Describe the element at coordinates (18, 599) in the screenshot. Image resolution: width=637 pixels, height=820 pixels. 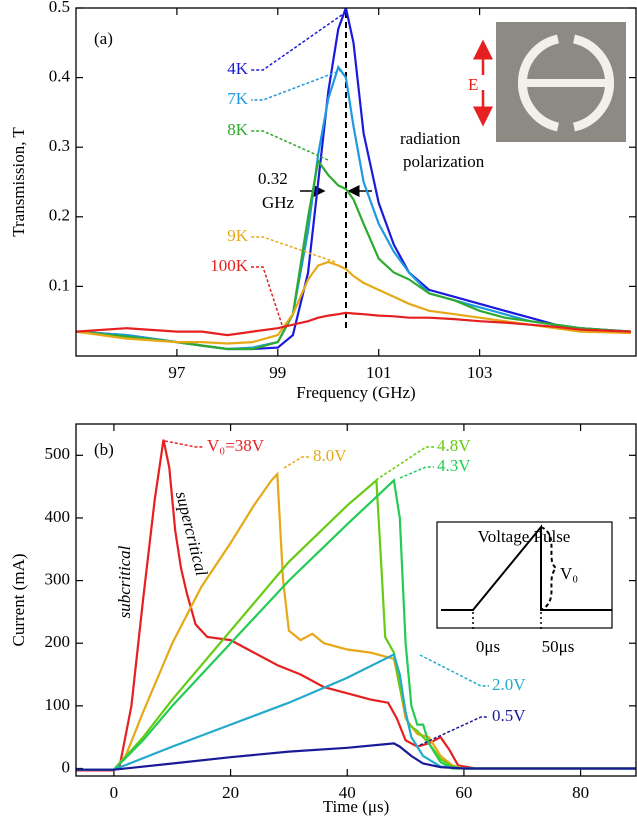
I see `y-axis-label: Current (mA)` at that location.